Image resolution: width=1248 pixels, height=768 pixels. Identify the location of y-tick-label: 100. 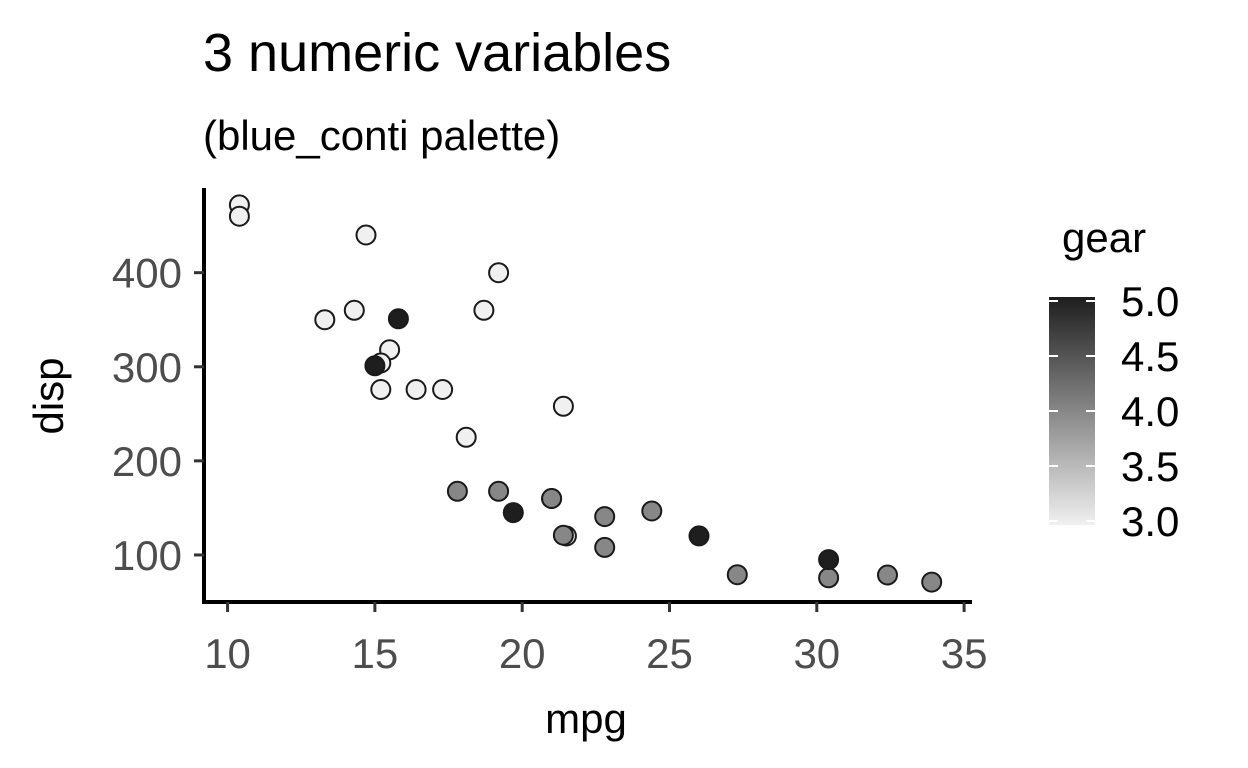
(147, 555).